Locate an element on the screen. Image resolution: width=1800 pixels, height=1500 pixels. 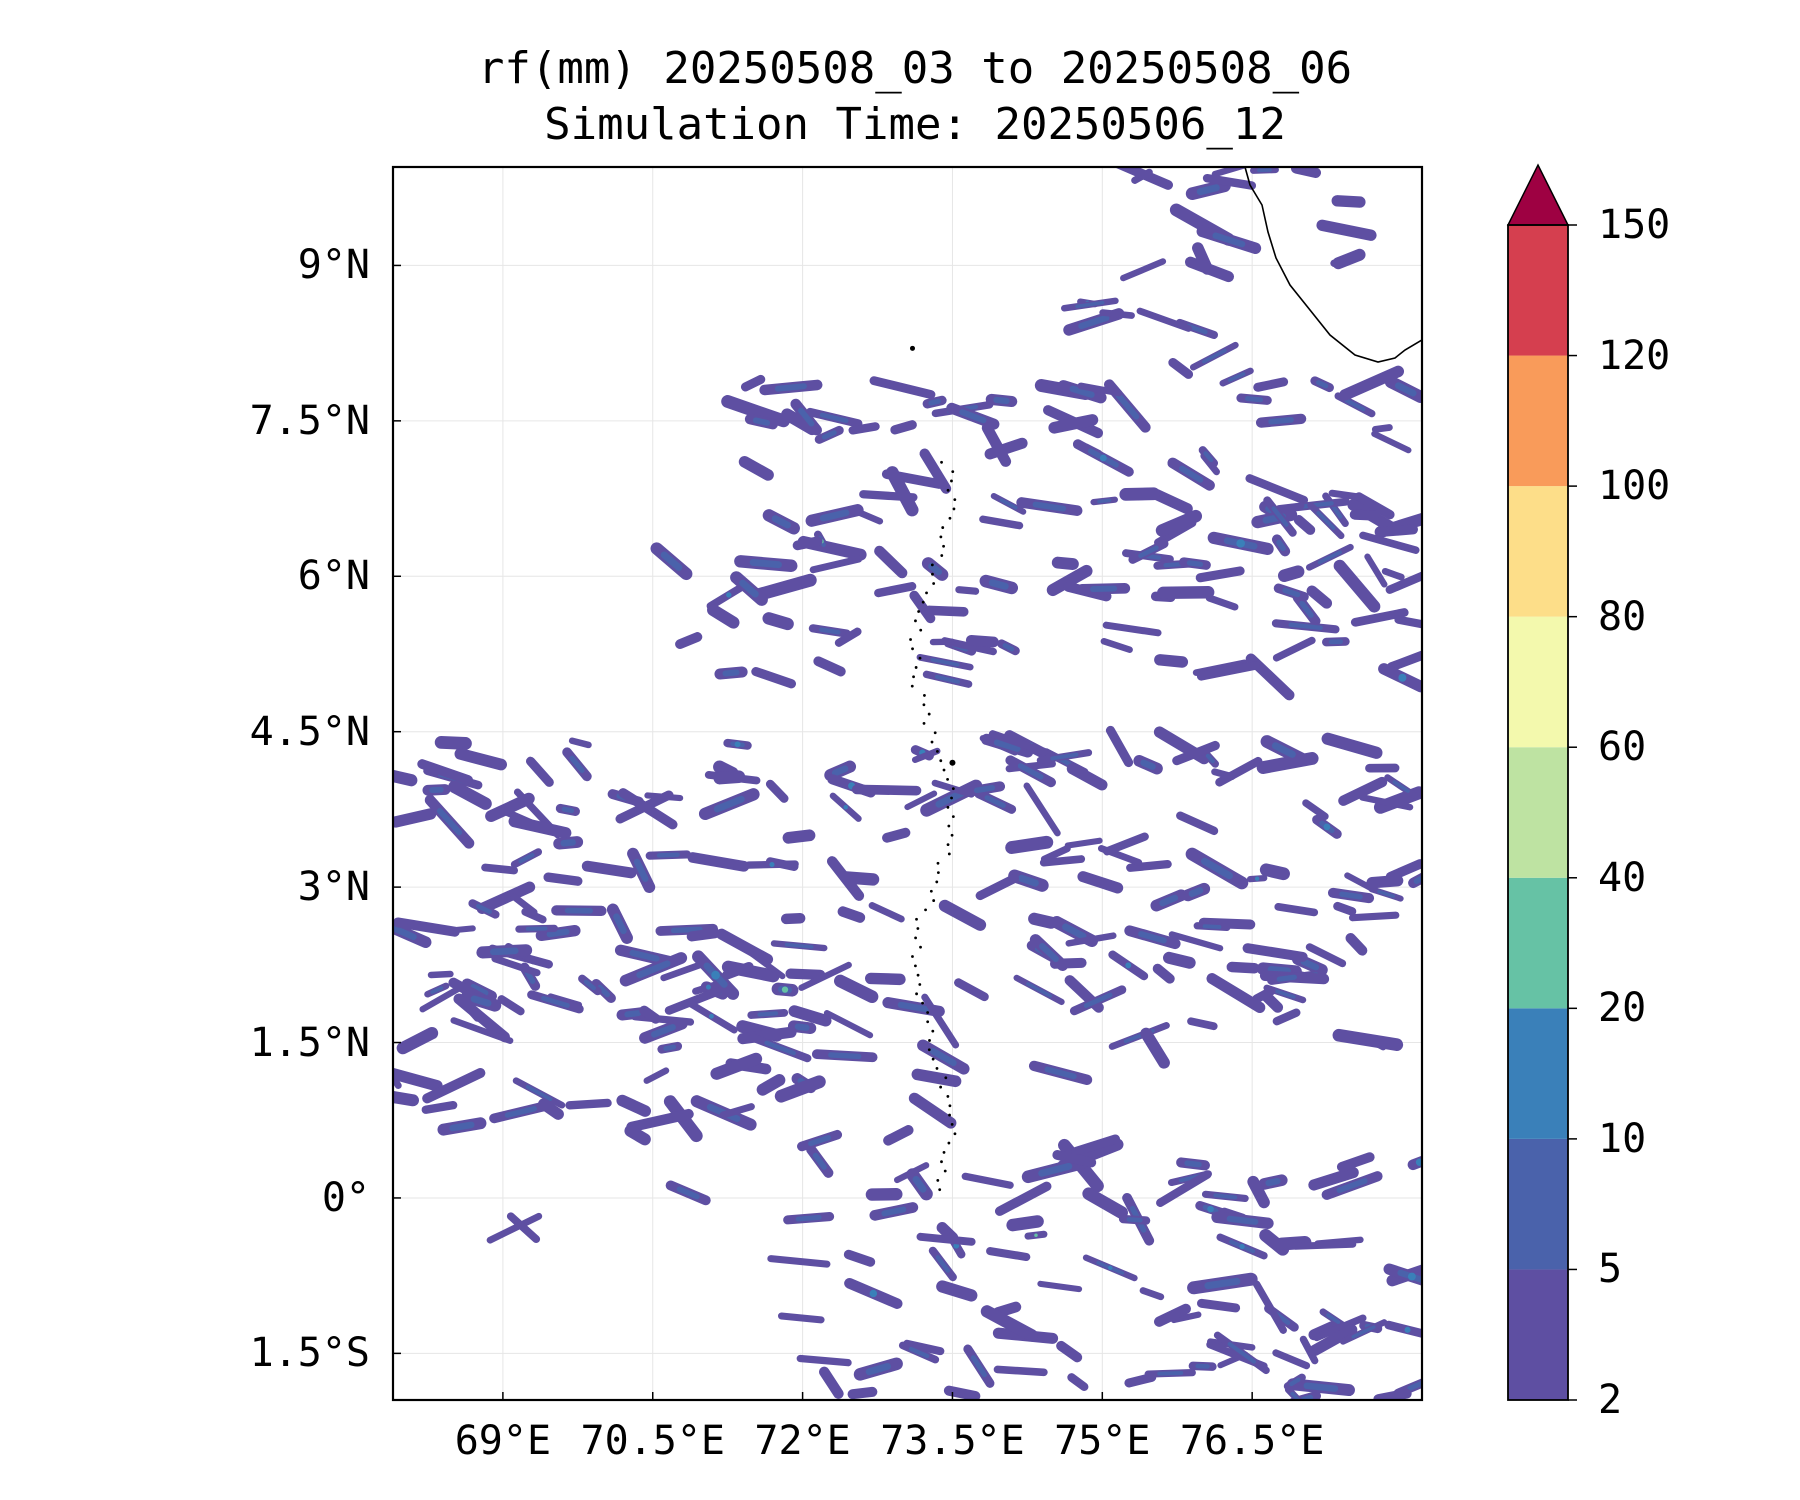
colorbar-tick-label: 150 is located at coordinates (1634, 225).